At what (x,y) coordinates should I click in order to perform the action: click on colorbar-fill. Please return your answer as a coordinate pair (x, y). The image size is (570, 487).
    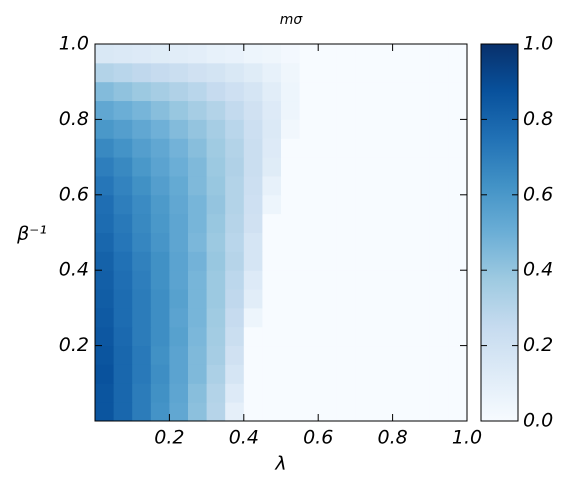
    Looking at the image, I should click on (499, 232).